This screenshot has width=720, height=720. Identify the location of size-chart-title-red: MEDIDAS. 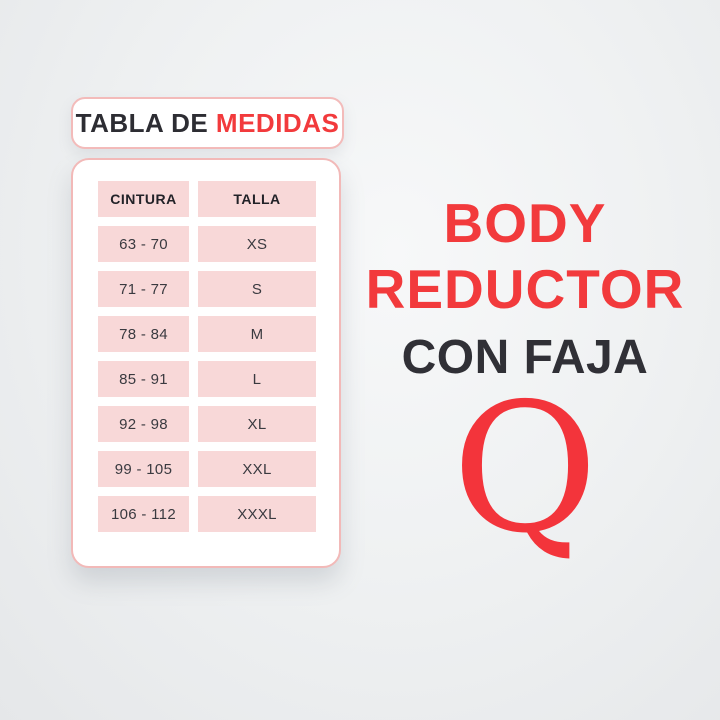
(277, 122).